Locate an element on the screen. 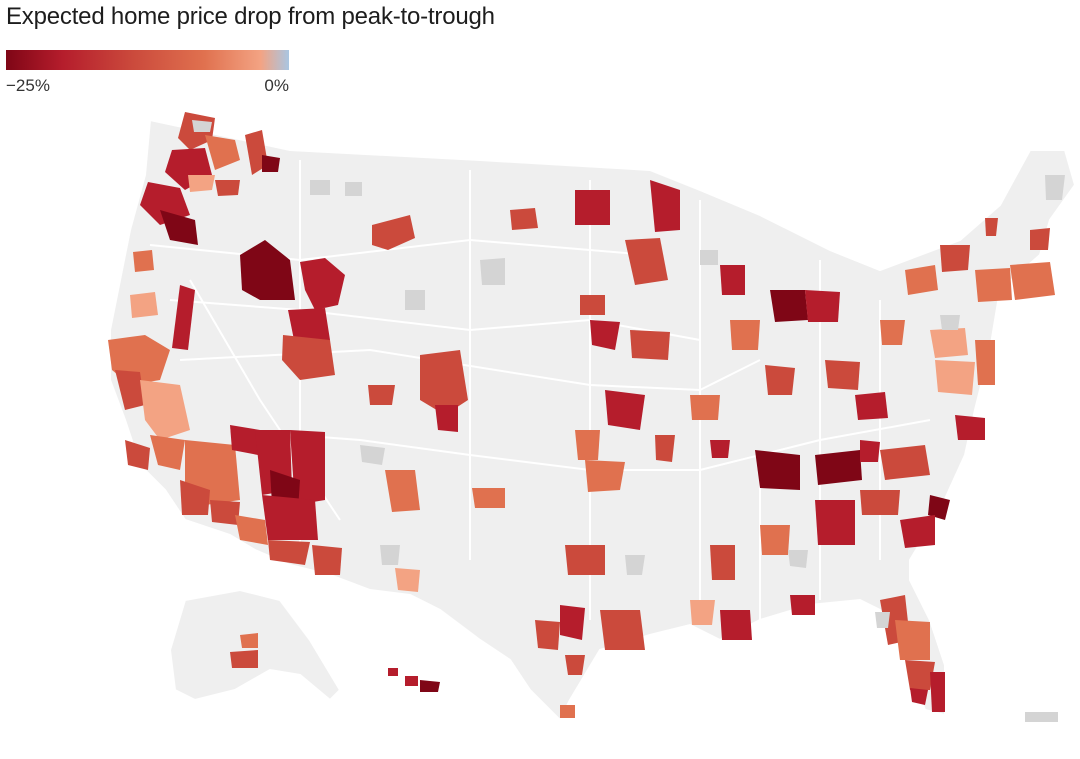  color-legend: −25% 0% is located at coordinates (147, 72).